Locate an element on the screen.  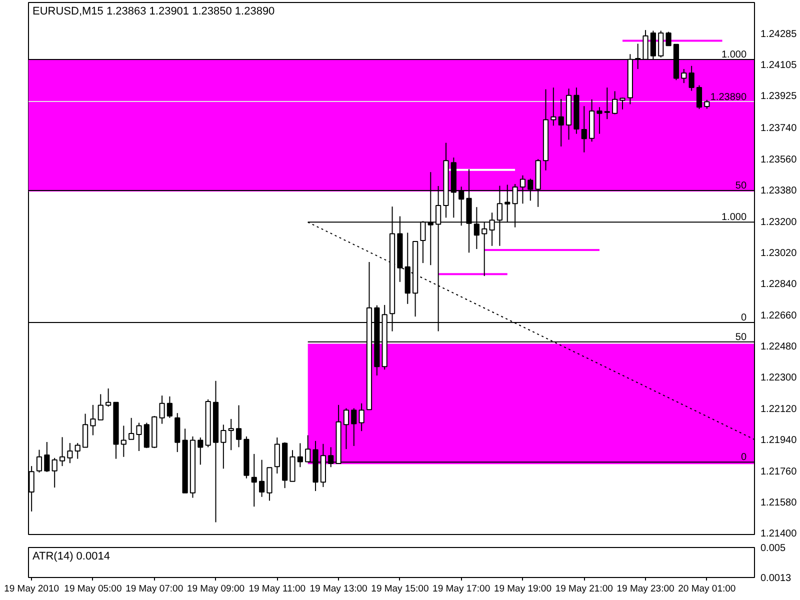
y-tick-label: 1.23200 is located at coordinates (779, 222).